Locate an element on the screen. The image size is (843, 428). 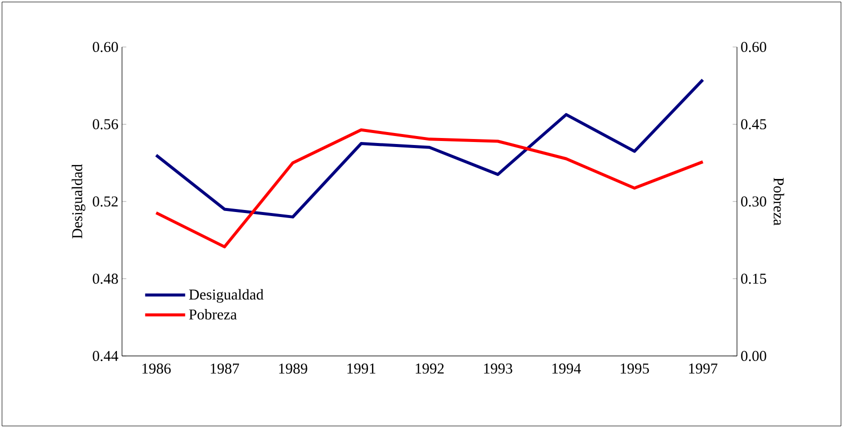
x-tick-label: 1993 is located at coordinates (498, 369).